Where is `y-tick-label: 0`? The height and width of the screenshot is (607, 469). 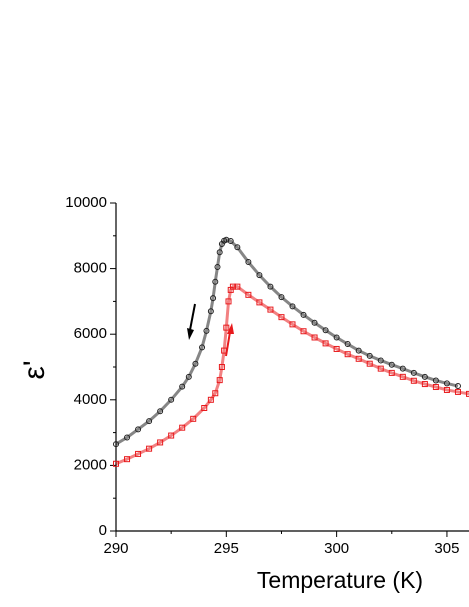 y-tick-label: 0 is located at coordinates (103, 530).